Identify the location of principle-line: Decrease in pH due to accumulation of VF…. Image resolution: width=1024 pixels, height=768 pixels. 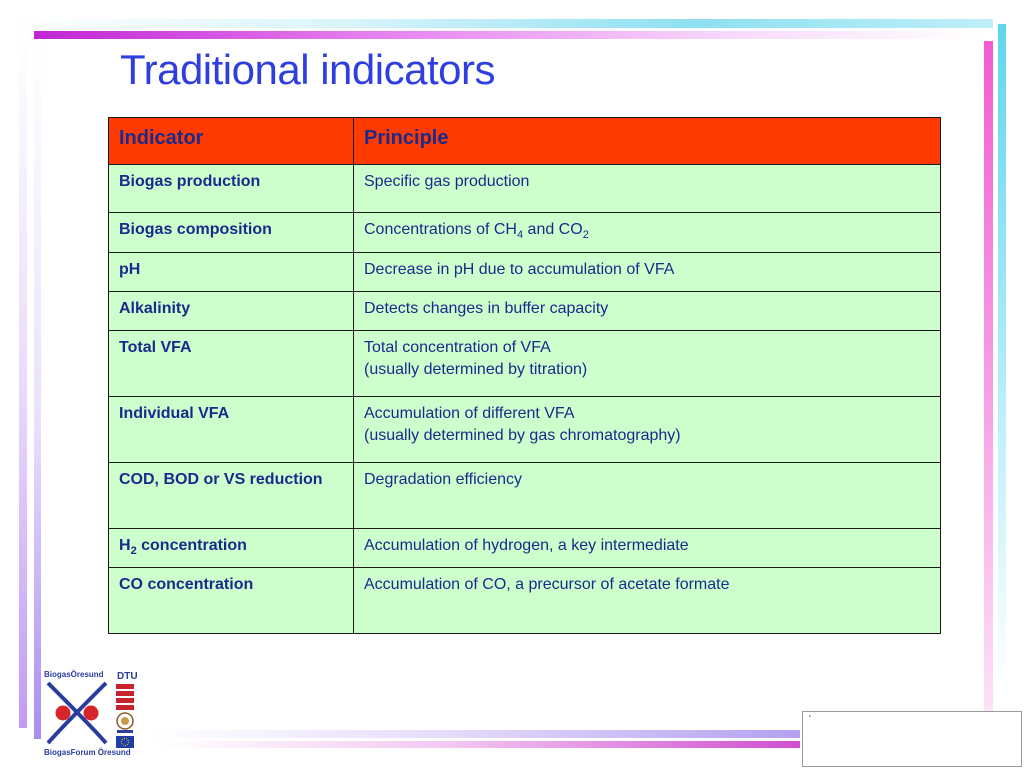
(519, 269).